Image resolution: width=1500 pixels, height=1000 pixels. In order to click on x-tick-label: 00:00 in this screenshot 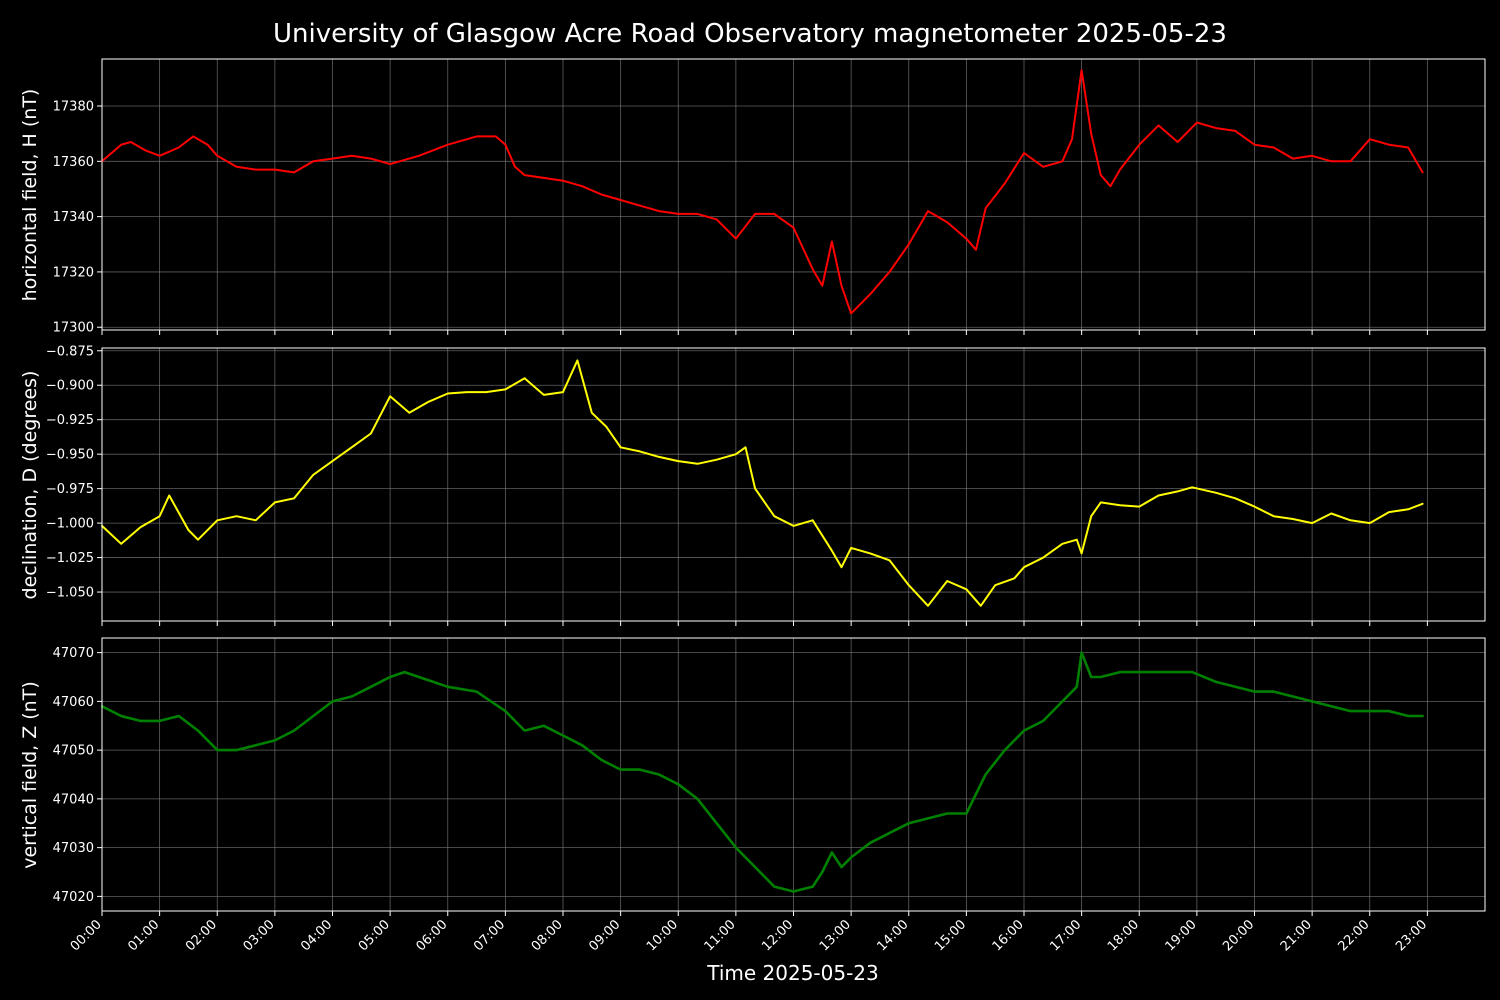, I will do `click(86, 935)`.